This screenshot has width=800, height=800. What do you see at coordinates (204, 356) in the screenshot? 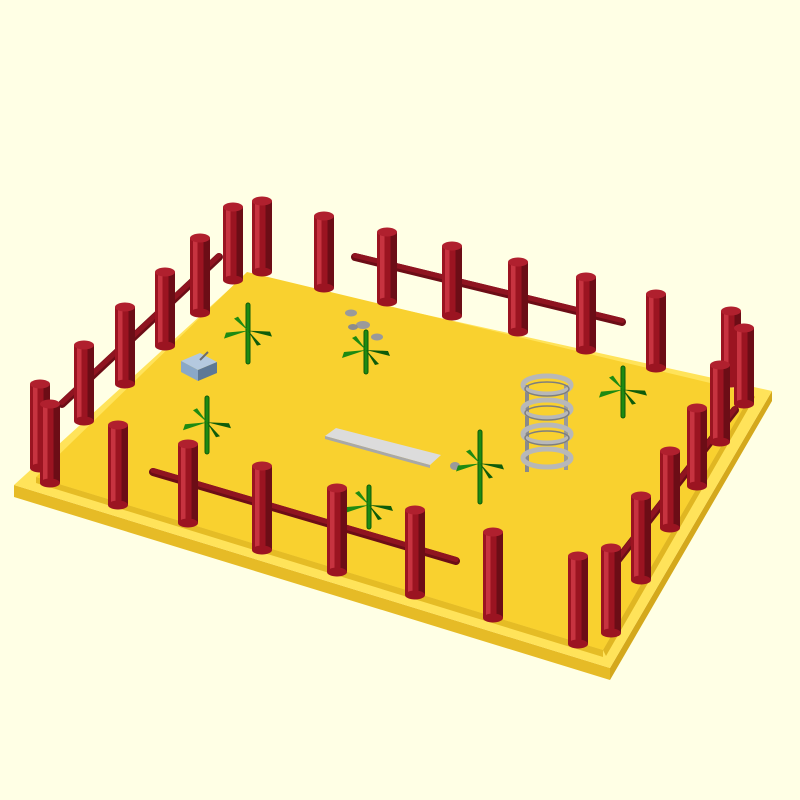
I see `box-handle` at bounding box center [204, 356].